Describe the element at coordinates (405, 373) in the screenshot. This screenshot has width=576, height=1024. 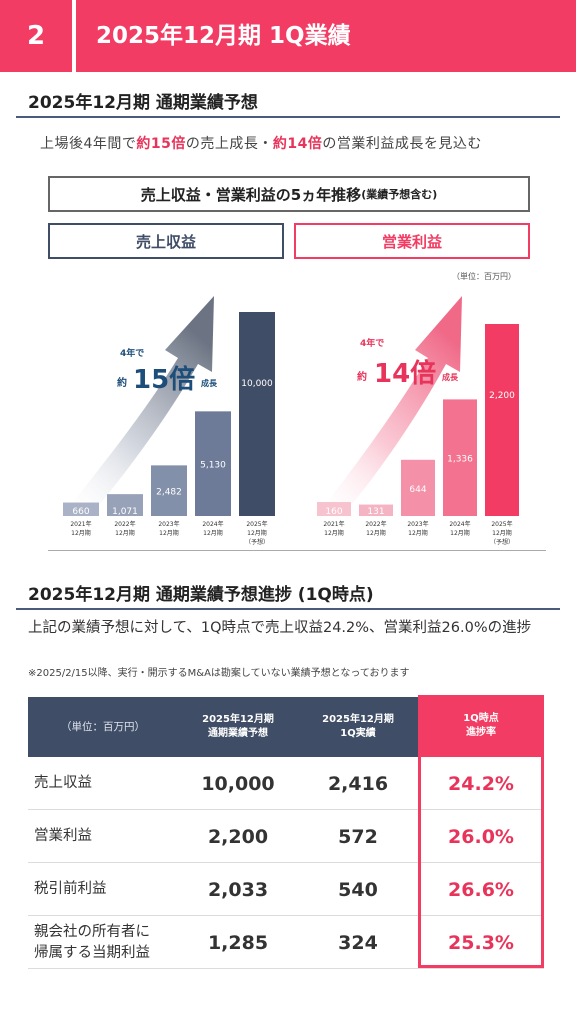
I see `growth-annotation-multiple: 14倍` at that location.